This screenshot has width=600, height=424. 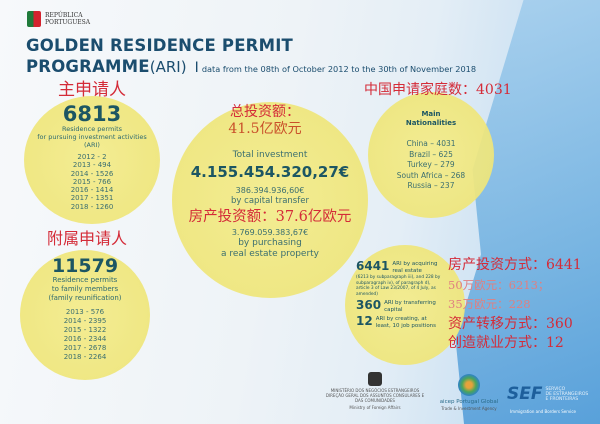 What do you see at coordinates (92, 137) in the screenshot?
I see `desc: for pursuing investment activities` at bounding box center [92, 137].